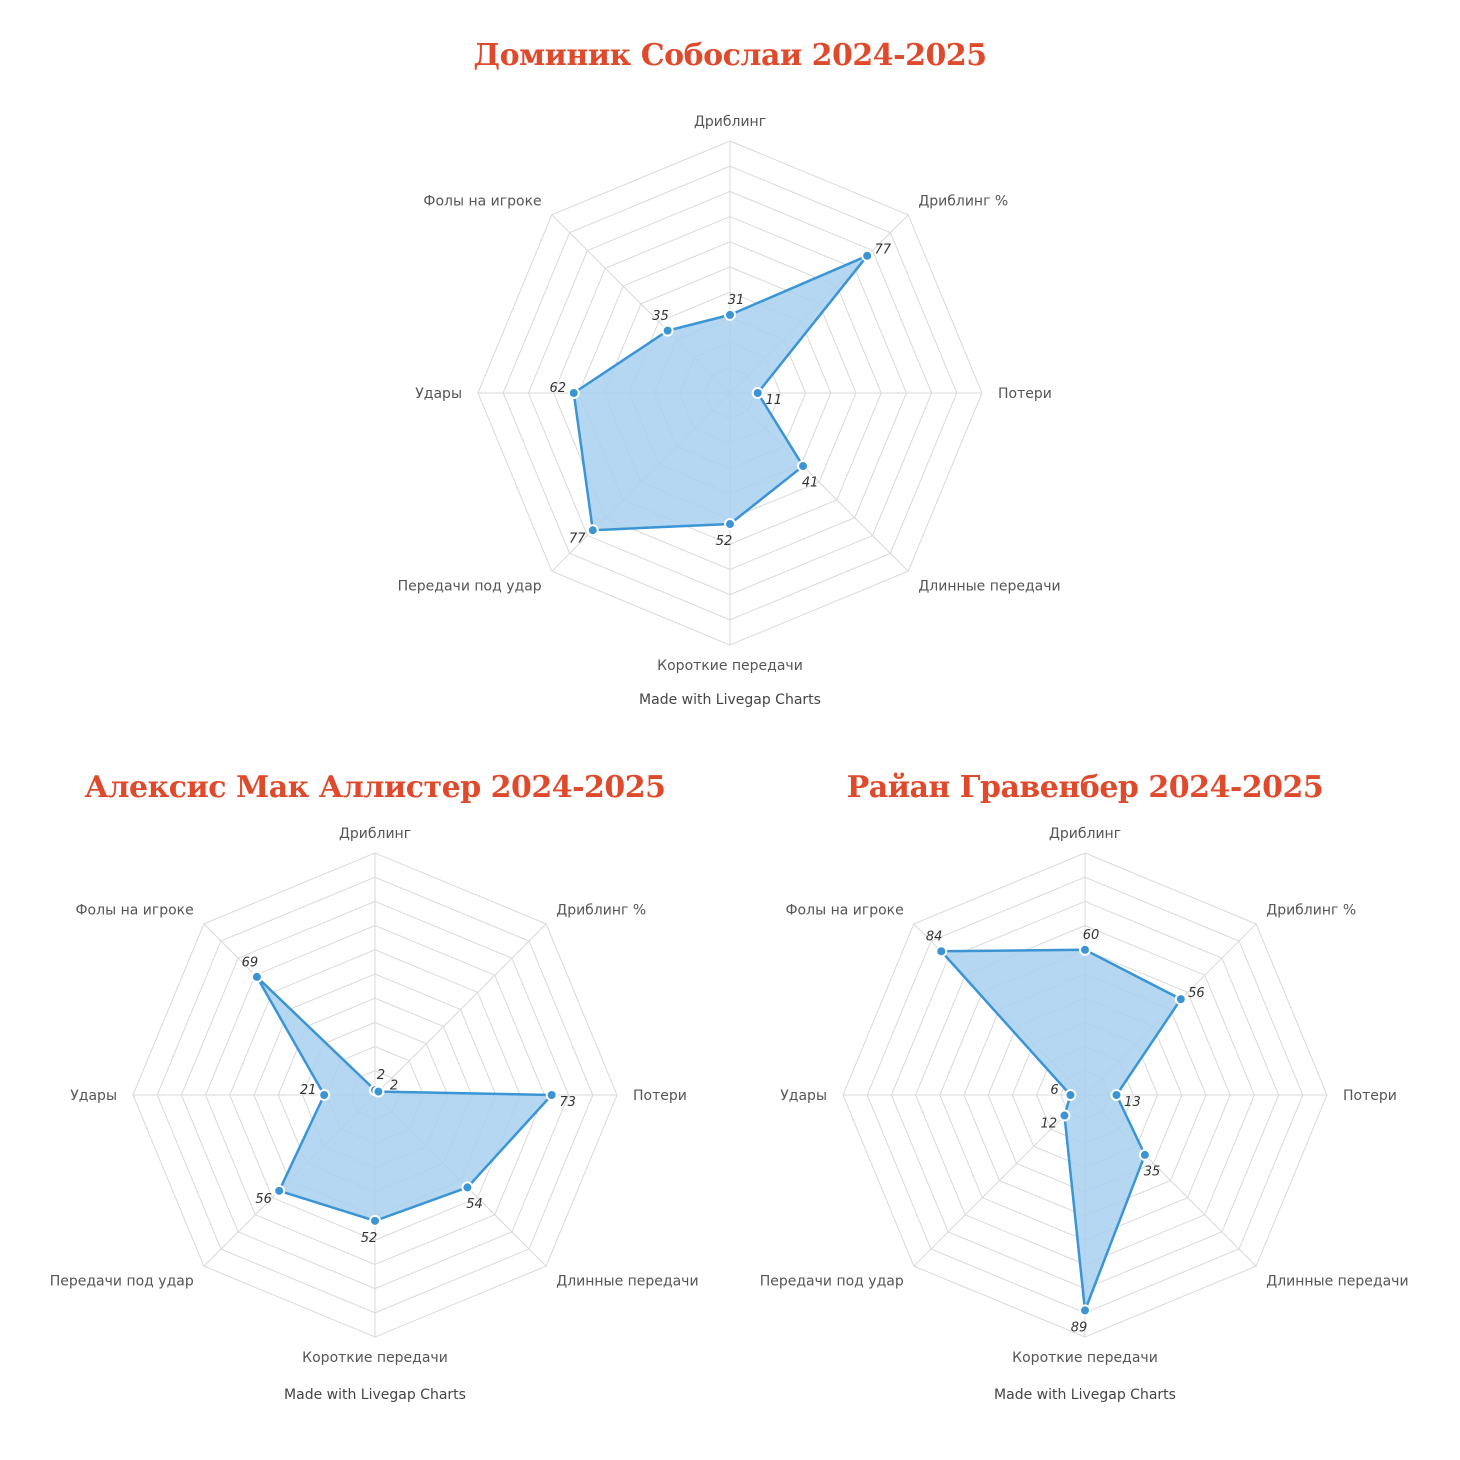 Image resolution: width=1460 pixels, height=1460 pixels. Describe the element at coordinates (1054, 1090) in the screenshot. I see `data-label: 6` at that location.